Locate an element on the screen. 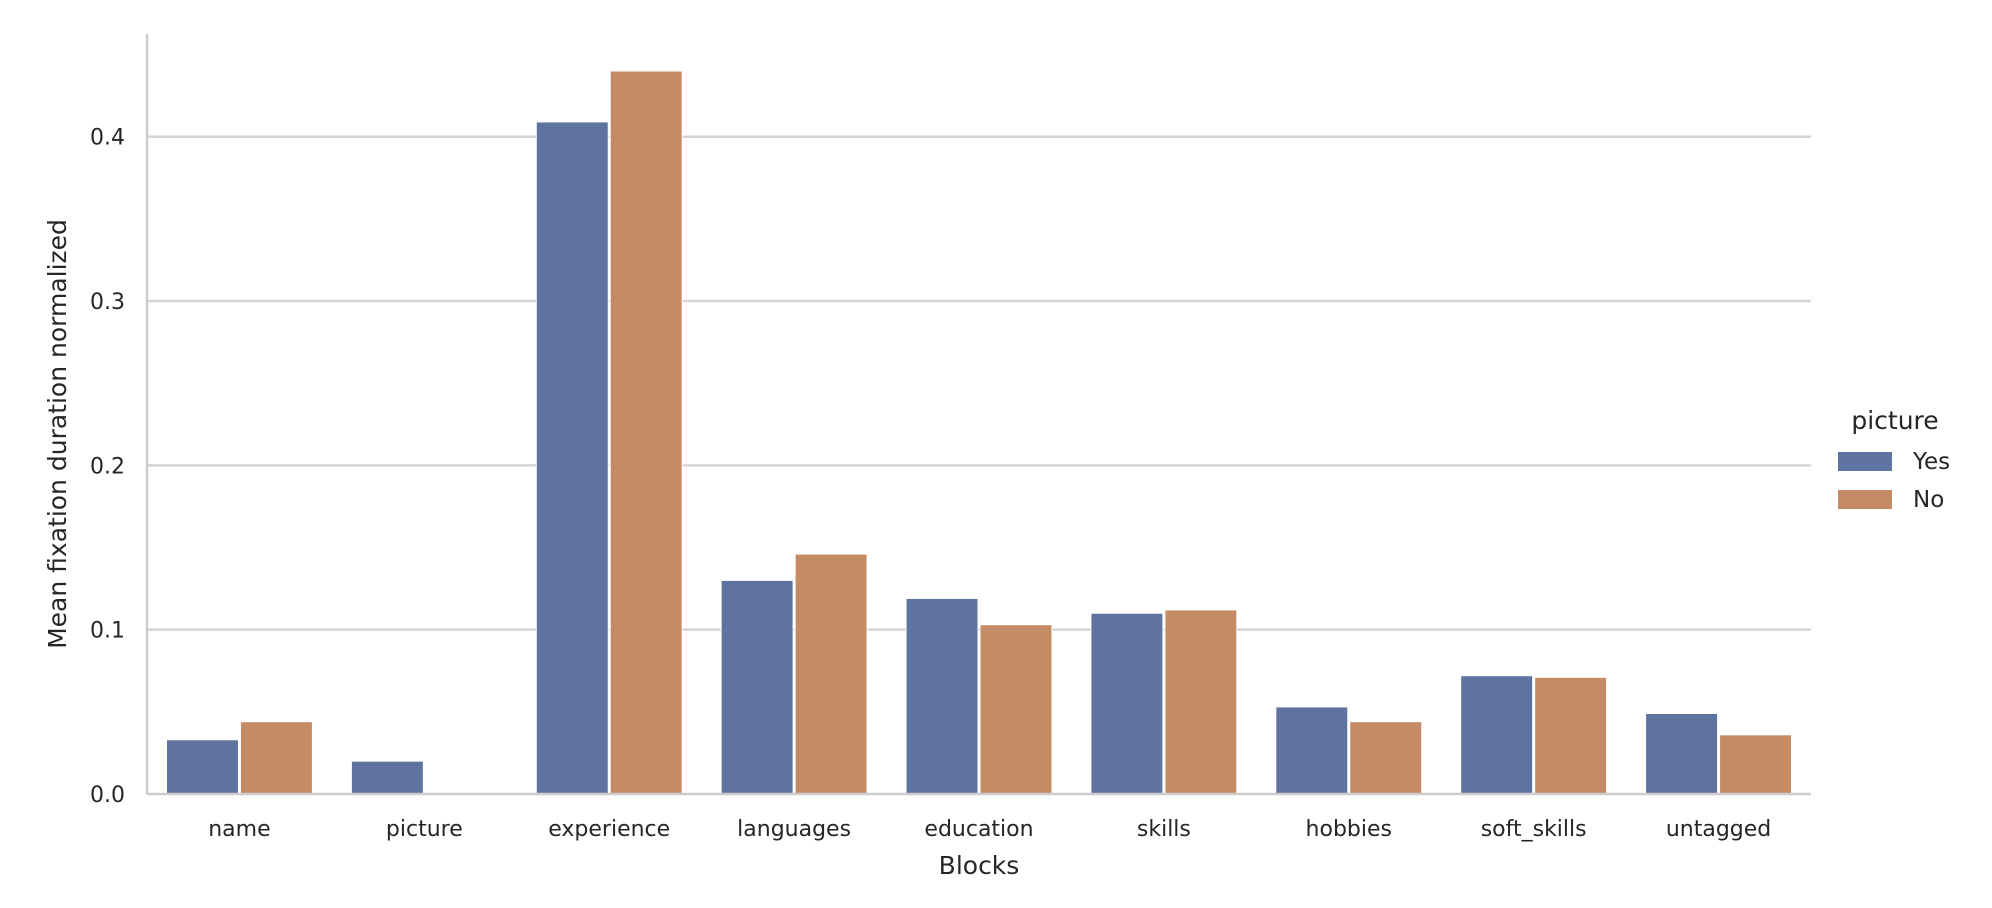  y-tick-label: 0.4 is located at coordinates (107, 138).